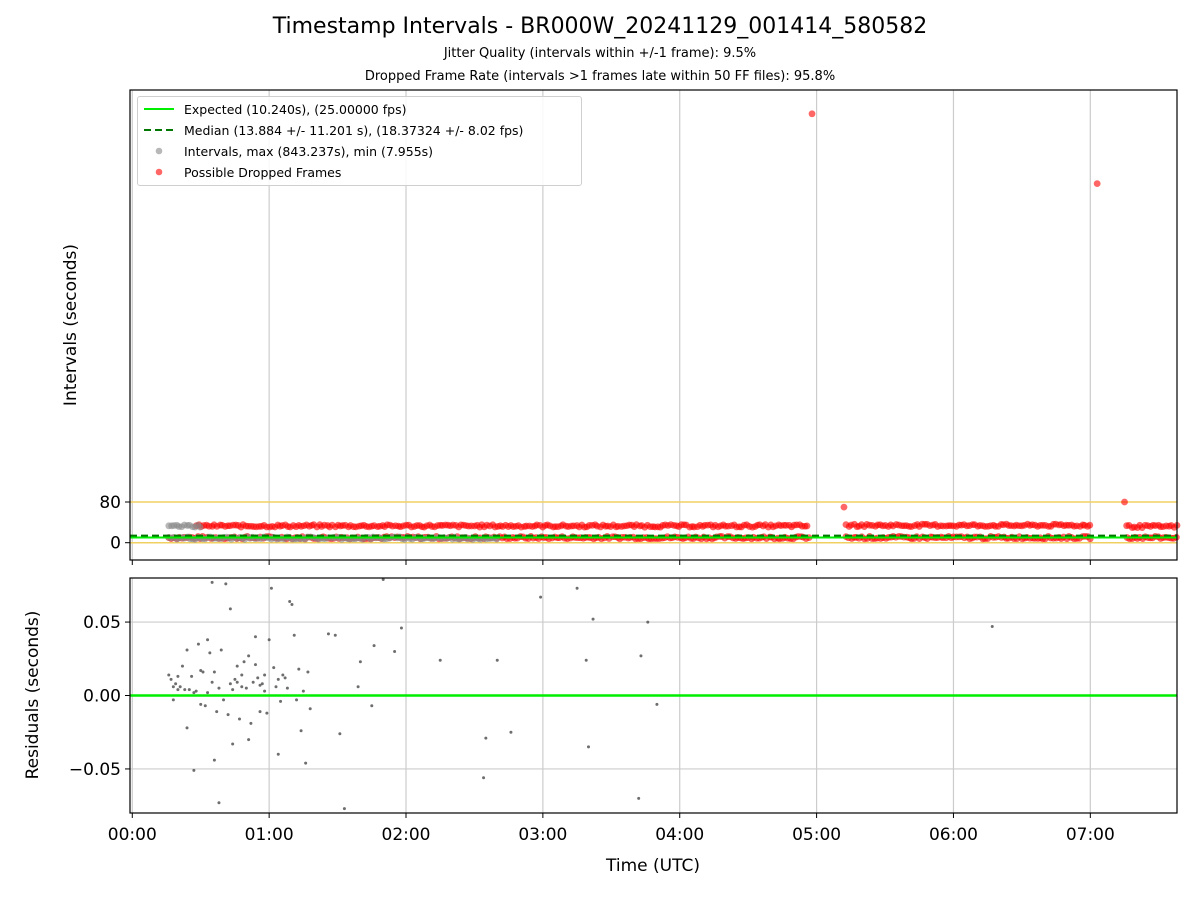  I want to click on grey-dot-icon, so click(159, 151).